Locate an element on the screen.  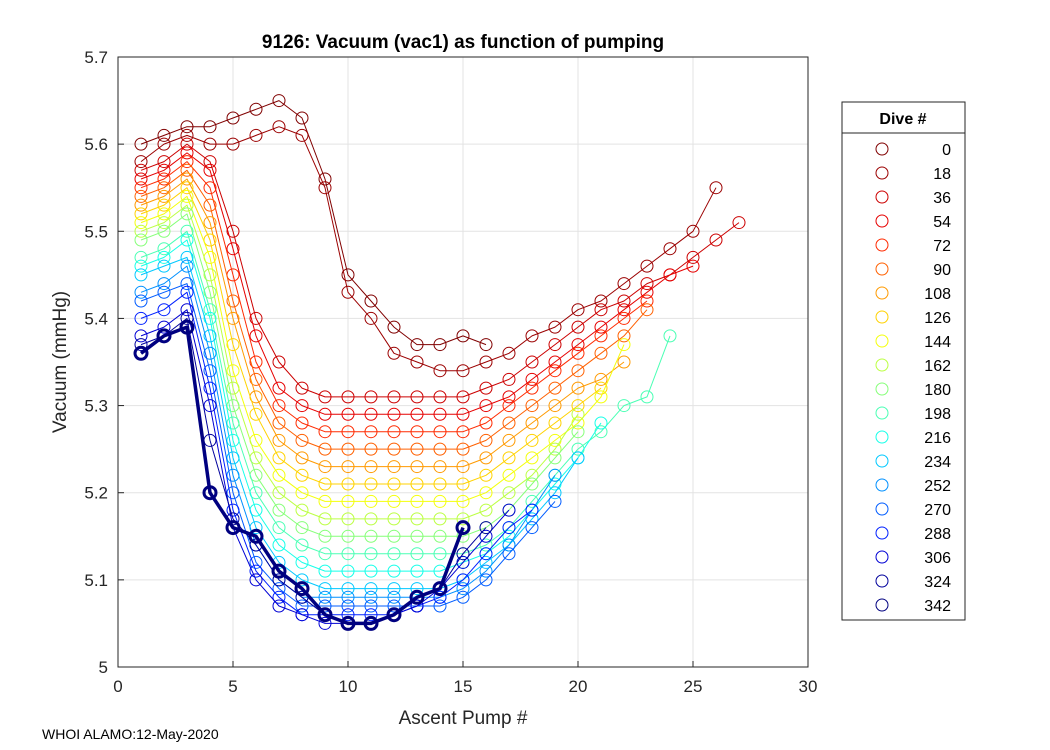
legend-box is located at coordinates (903, 361).